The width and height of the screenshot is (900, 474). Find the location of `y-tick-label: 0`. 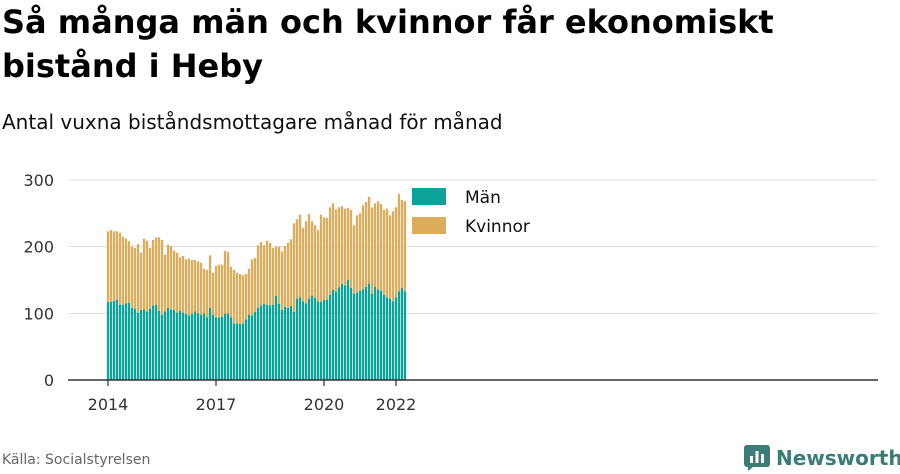

y-tick-label: 0 is located at coordinates (49, 380).